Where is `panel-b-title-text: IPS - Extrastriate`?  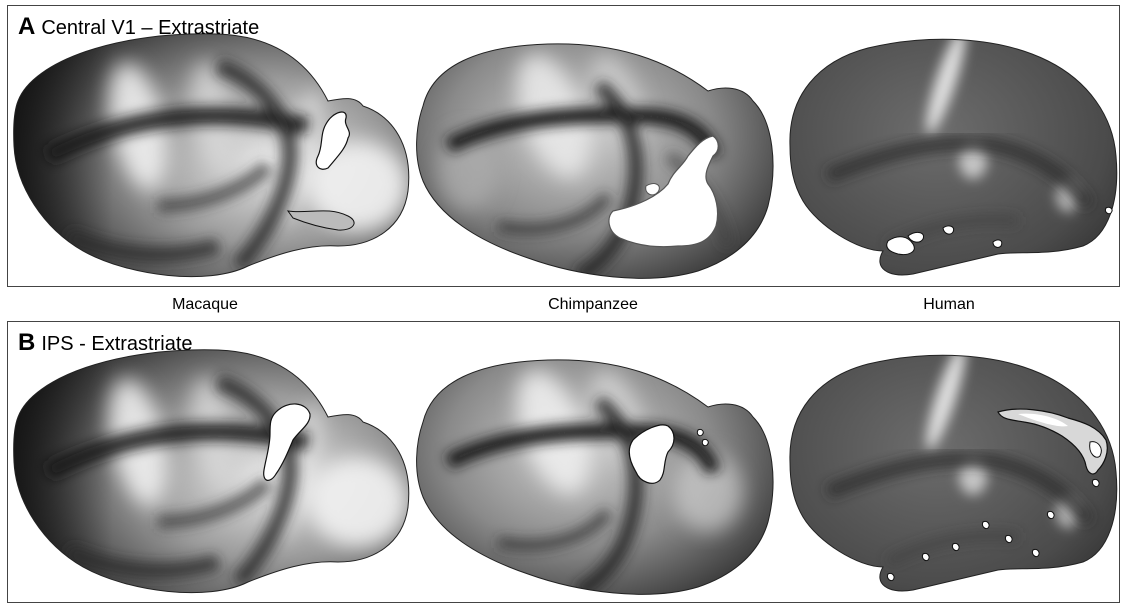
panel-b-title-text: IPS - Extrastriate is located at coordinates (117, 344).